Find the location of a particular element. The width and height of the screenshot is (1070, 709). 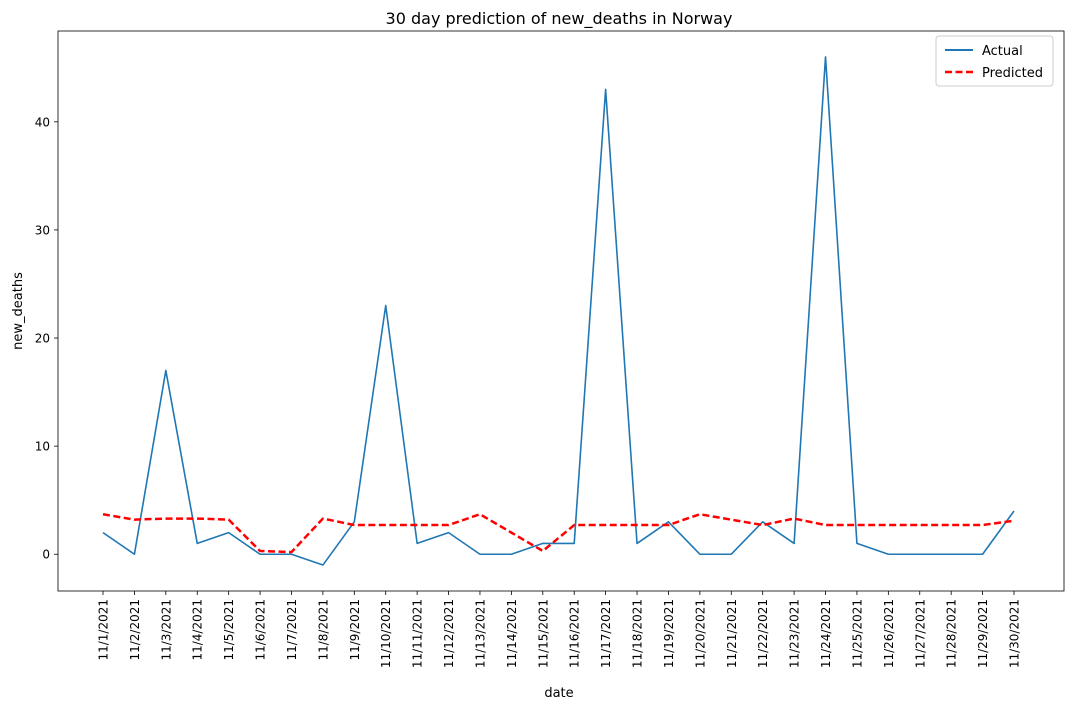

x-tick-label: 11/28/2021 is located at coordinates (952, 633).